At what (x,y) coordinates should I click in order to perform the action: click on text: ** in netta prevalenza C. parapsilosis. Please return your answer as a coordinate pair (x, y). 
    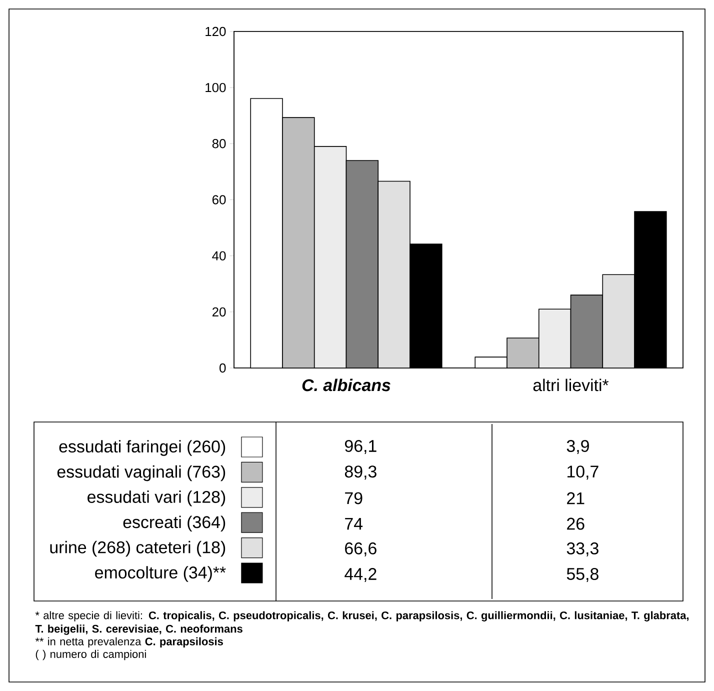
    Looking at the image, I should click on (129, 642).